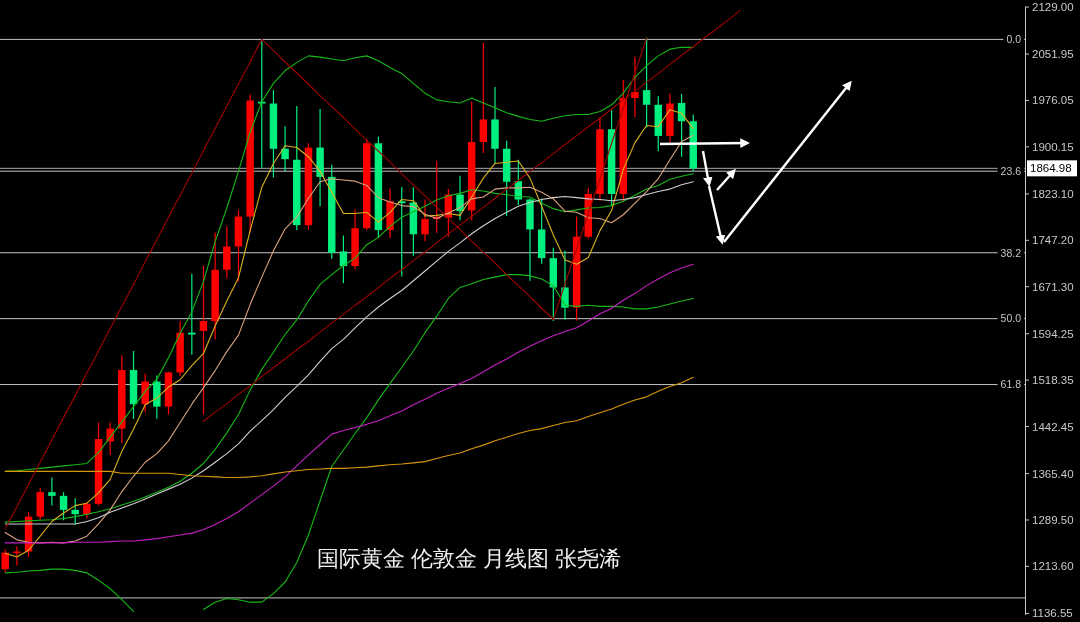 The image size is (1080, 622). Describe the element at coordinates (468, 558) in the screenshot. I see `caption: 国际黄金 伦敦金 月线图 张尧浠` at that location.